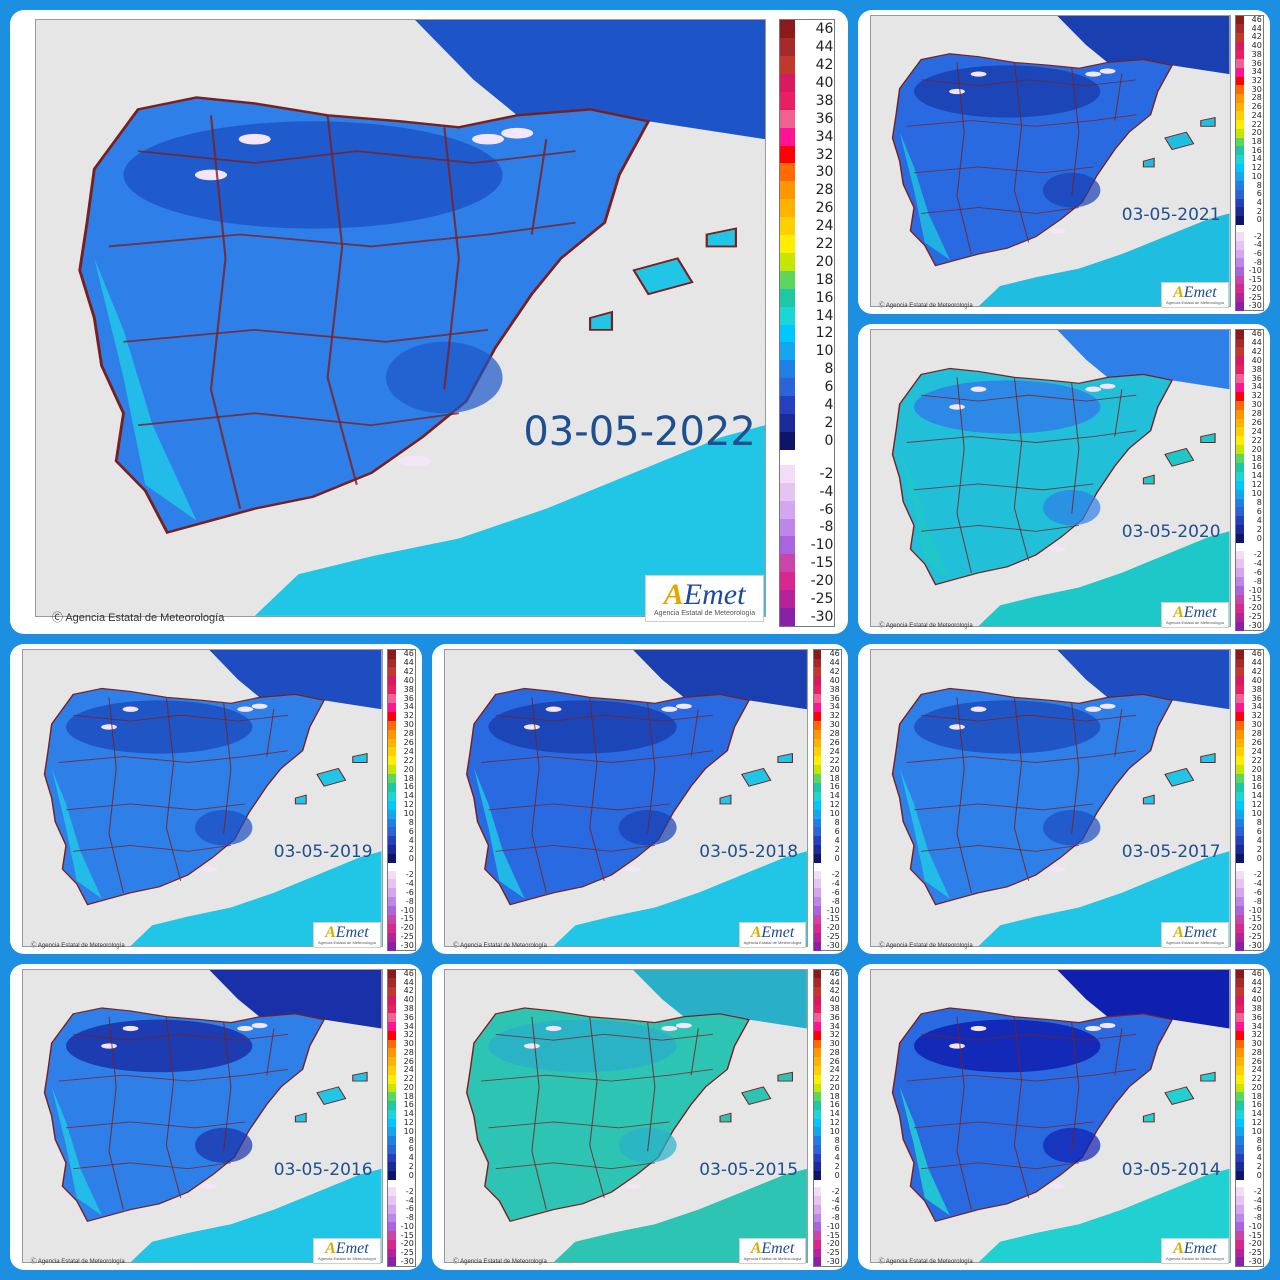 The width and height of the screenshot is (1280, 1280). Describe the element at coordinates (824, 65) in the screenshot. I see `legend-label: 42` at that location.